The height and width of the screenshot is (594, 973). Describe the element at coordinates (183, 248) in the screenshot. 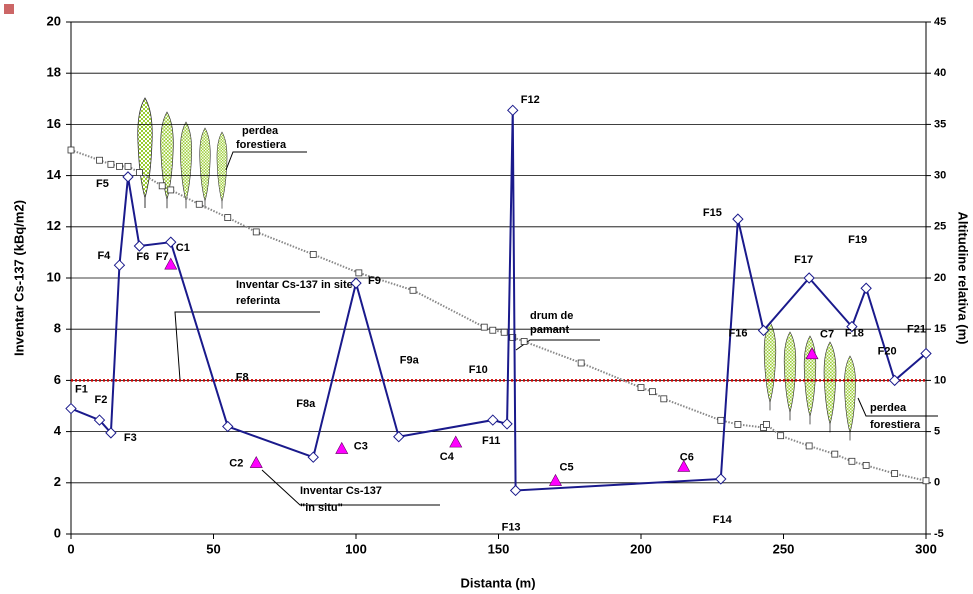

I see `point-label: C1` at that location.